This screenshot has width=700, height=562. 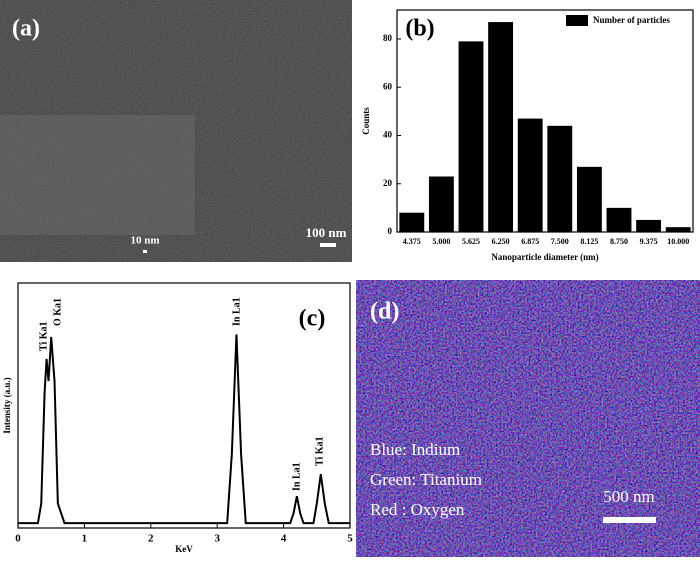 What do you see at coordinates (649, 241) in the screenshot?
I see `x-tick-label: 9.375` at bounding box center [649, 241].